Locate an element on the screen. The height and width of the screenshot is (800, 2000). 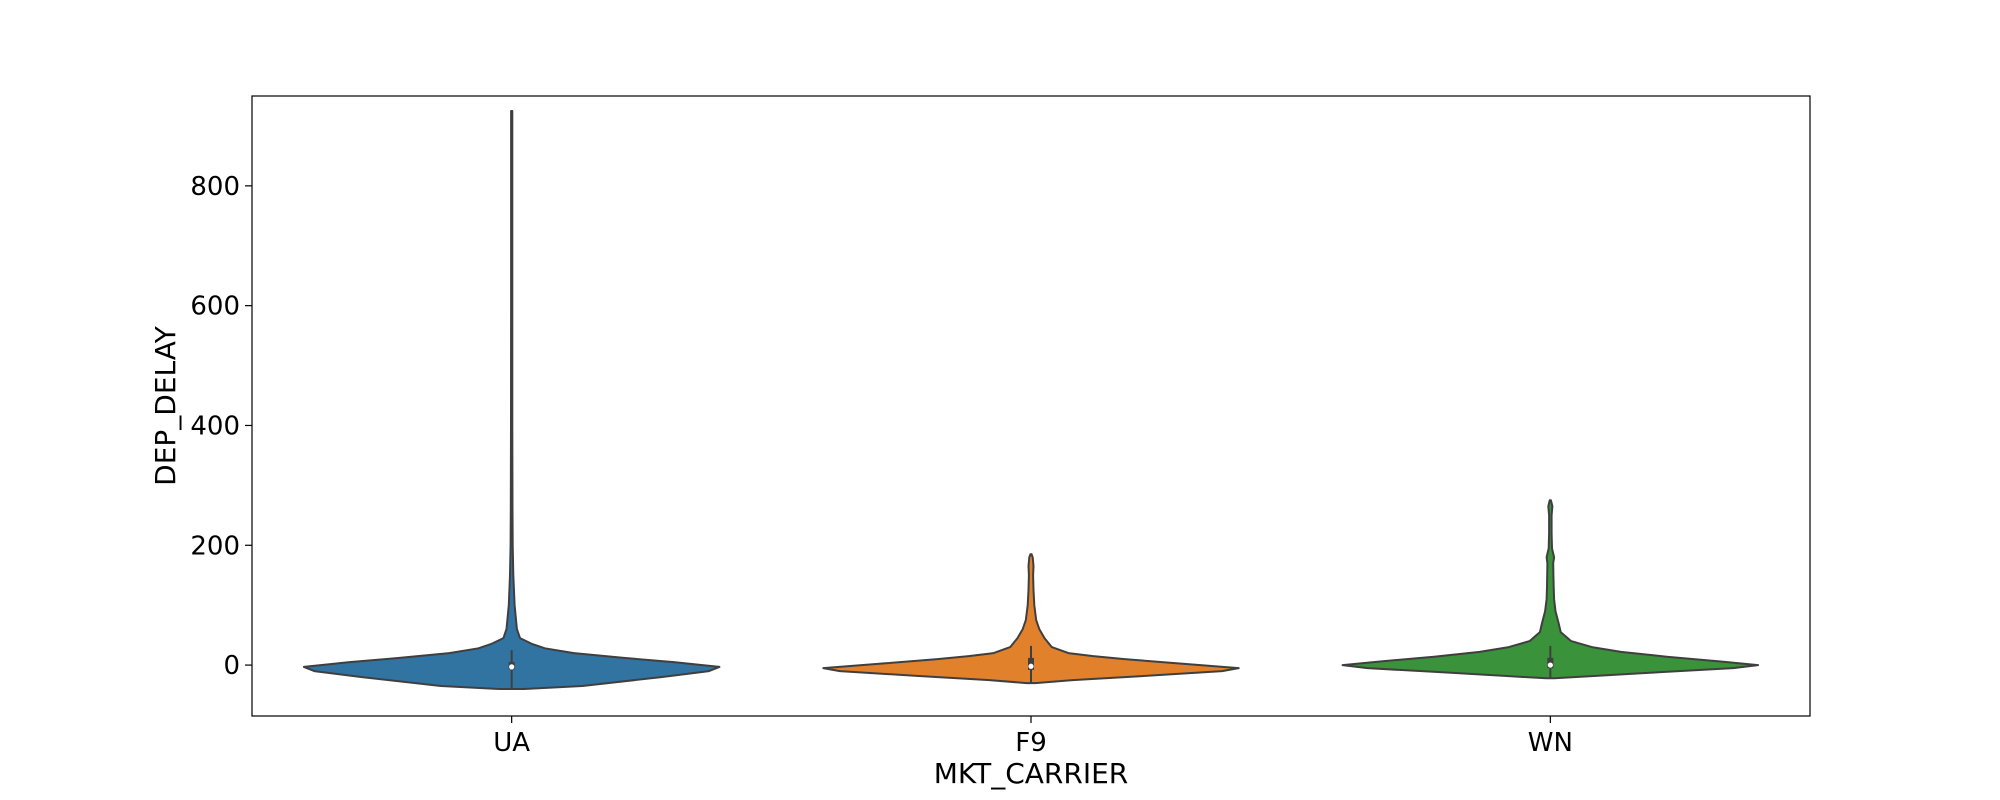
x-tick-label-wn: WN is located at coordinates (1550, 743).